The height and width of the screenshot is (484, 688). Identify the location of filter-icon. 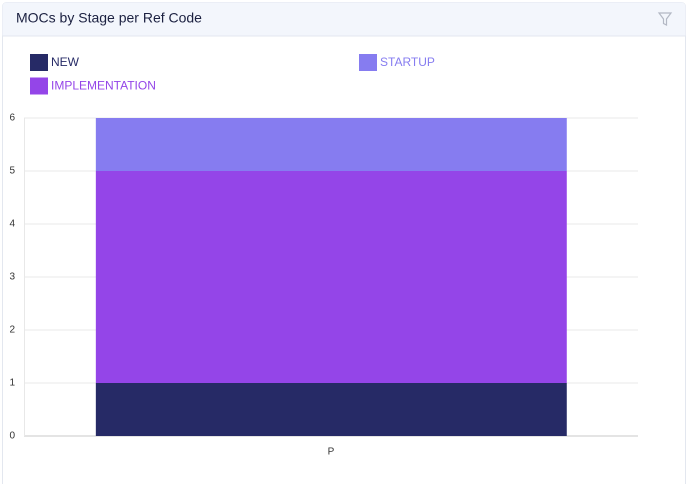
(665, 19).